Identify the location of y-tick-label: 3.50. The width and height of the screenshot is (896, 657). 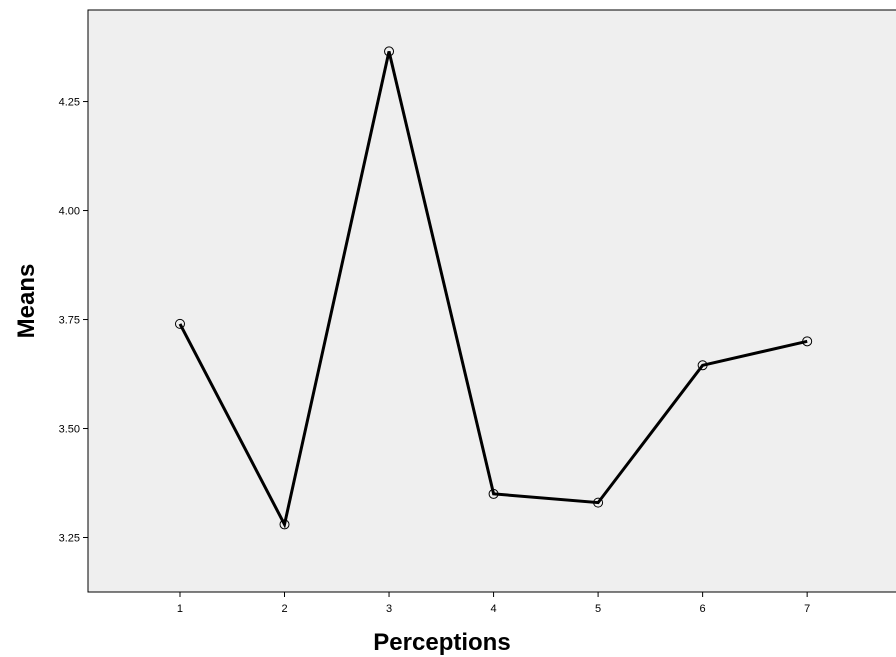
(69, 430).